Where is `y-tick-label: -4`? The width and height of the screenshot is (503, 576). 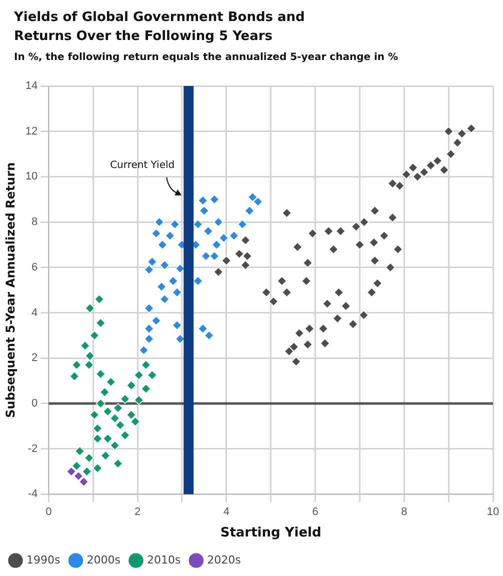
y-tick-label: -4 is located at coordinates (33, 494).